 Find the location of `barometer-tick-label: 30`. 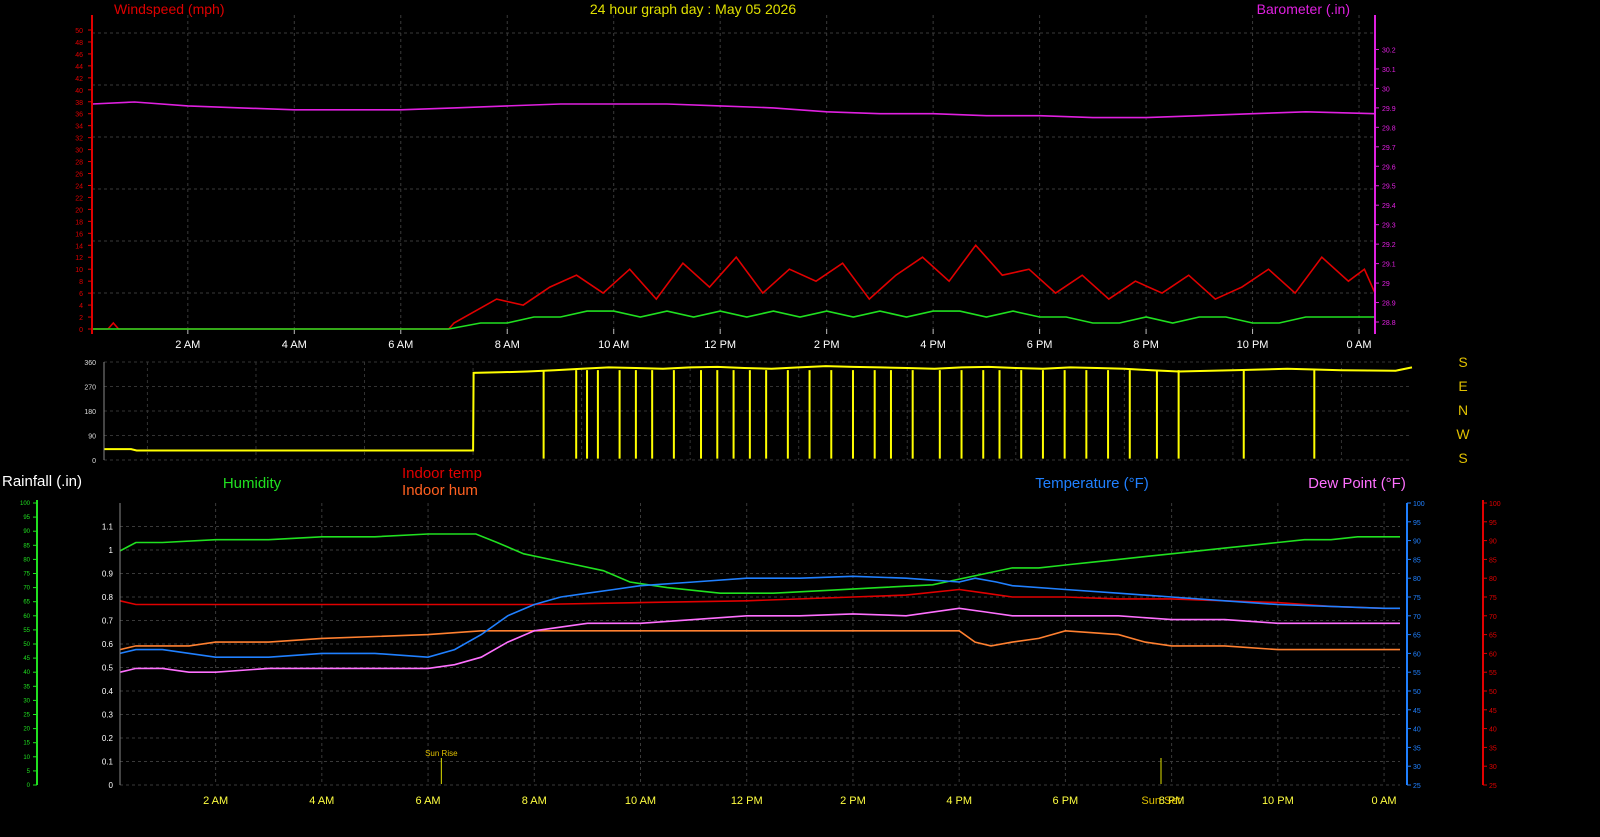

barometer-tick-label: 30 is located at coordinates (1386, 89).